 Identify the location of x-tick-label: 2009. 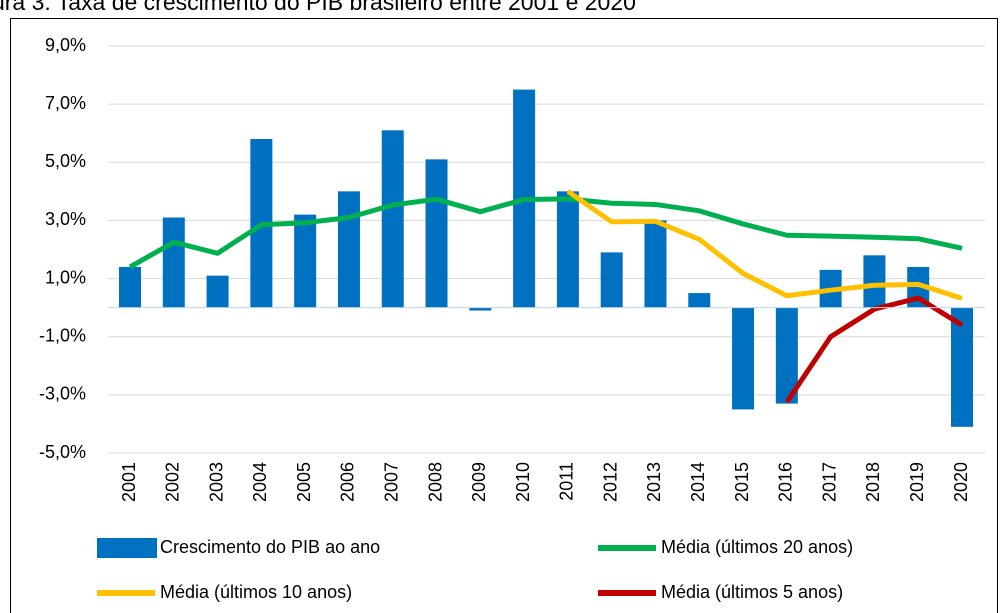
(479, 482).